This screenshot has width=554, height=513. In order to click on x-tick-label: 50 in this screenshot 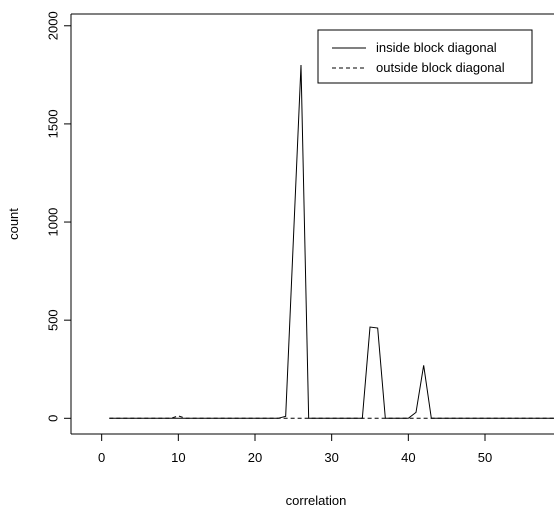, I will do `click(485, 457)`.